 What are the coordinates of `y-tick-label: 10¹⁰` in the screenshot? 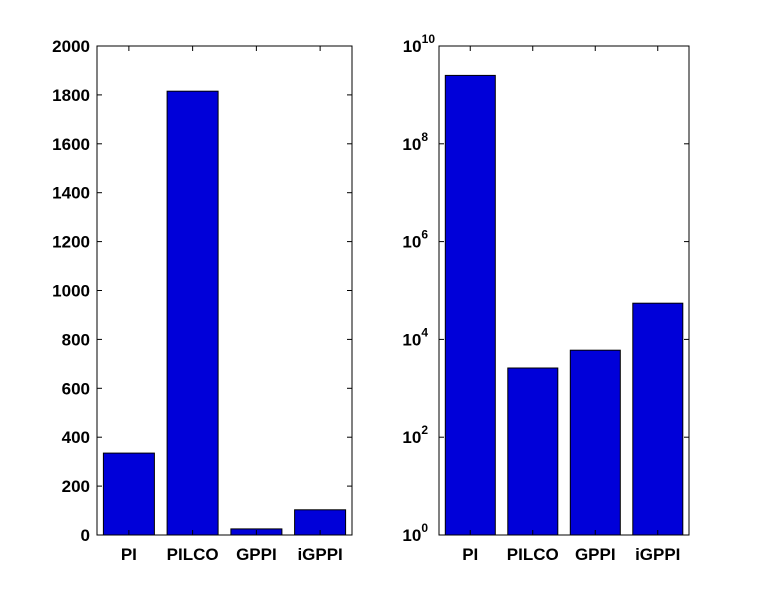 It's located at (419, 44).